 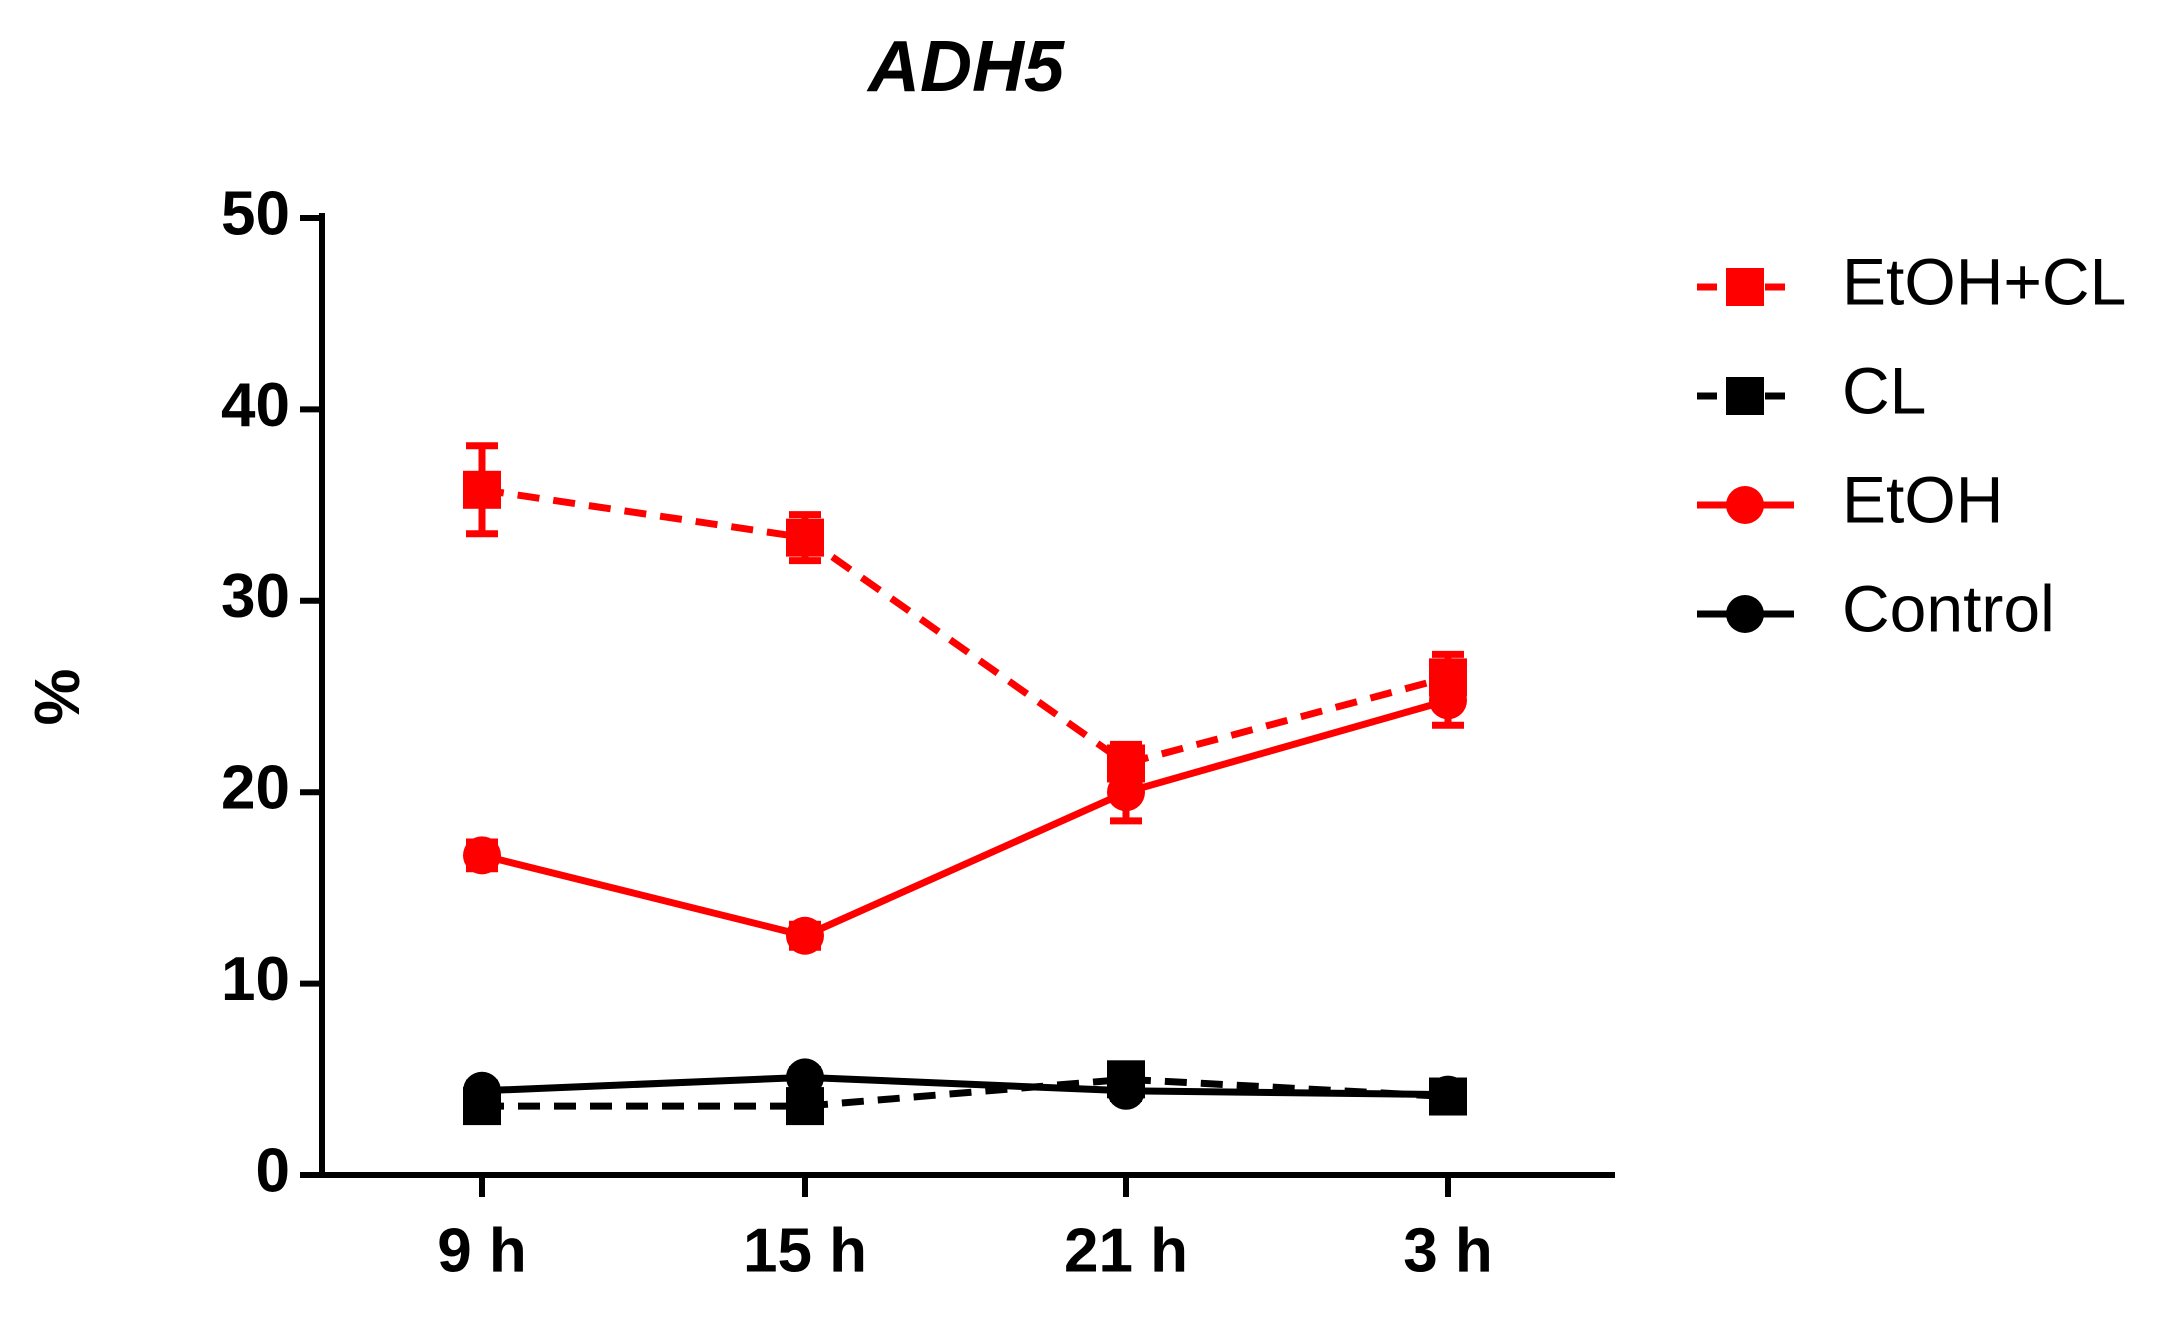 What do you see at coordinates (805, 1250) in the screenshot?
I see `x-tick-label: 15 h` at bounding box center [805, 1250].